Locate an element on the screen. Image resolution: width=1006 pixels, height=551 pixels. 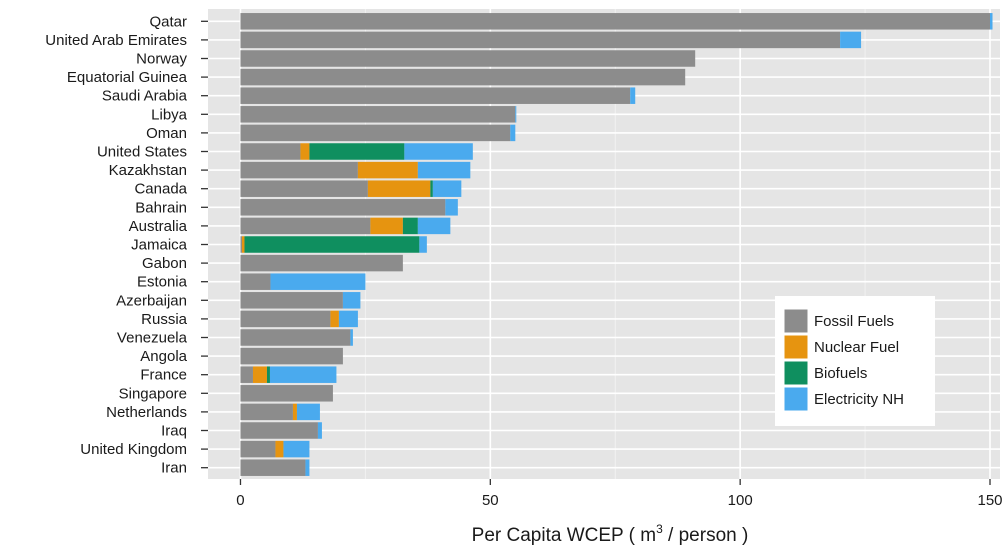
y-tick-label: Bahrain is located at coordinates (161, 207).